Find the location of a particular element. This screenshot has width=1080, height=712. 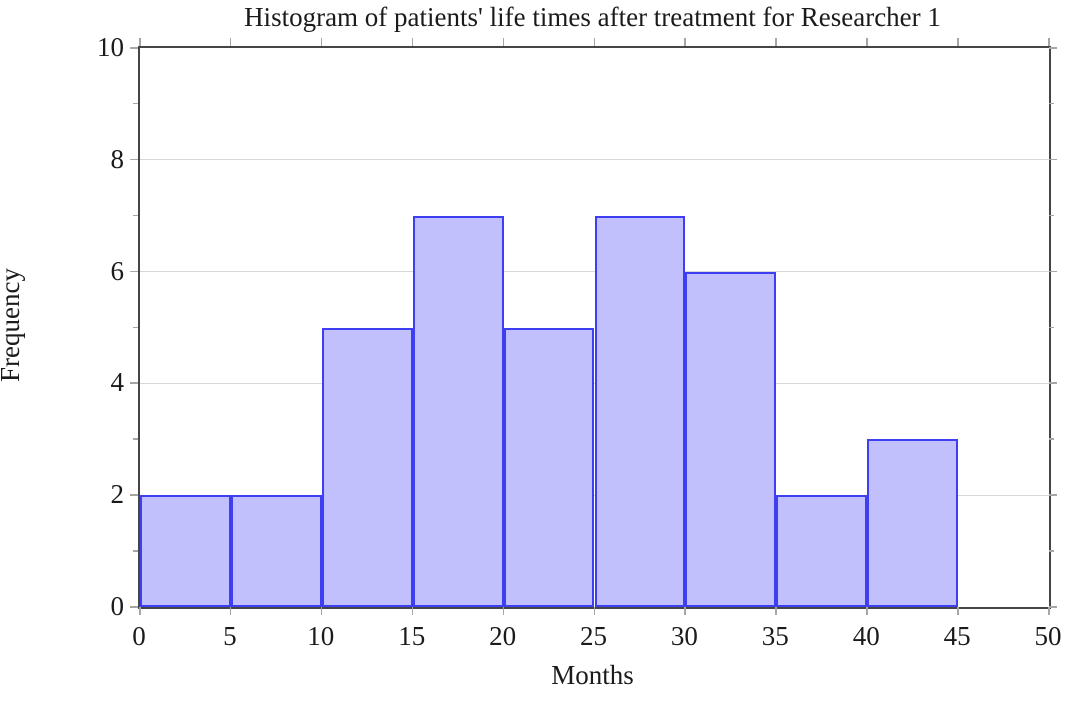

x-tick-label-50: 50 is located at coordinates (1048, 636).